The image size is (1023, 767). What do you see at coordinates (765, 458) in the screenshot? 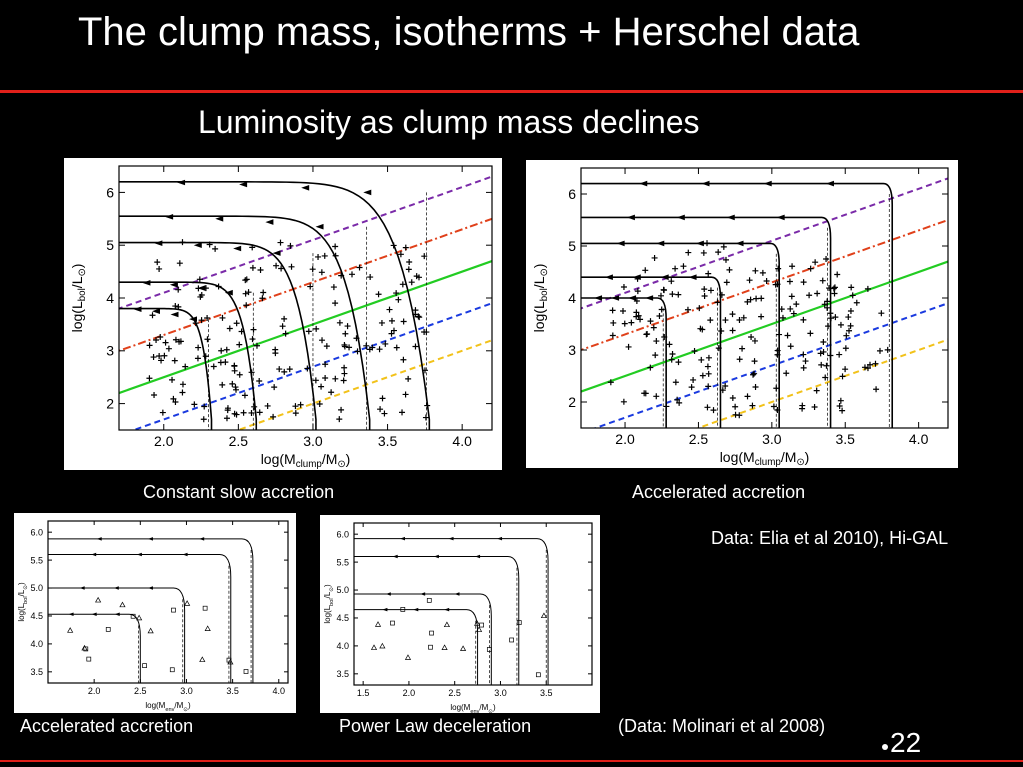
I see `x-axis-label: log(Mclump/M⊙)` at bounding box center [765, 458].